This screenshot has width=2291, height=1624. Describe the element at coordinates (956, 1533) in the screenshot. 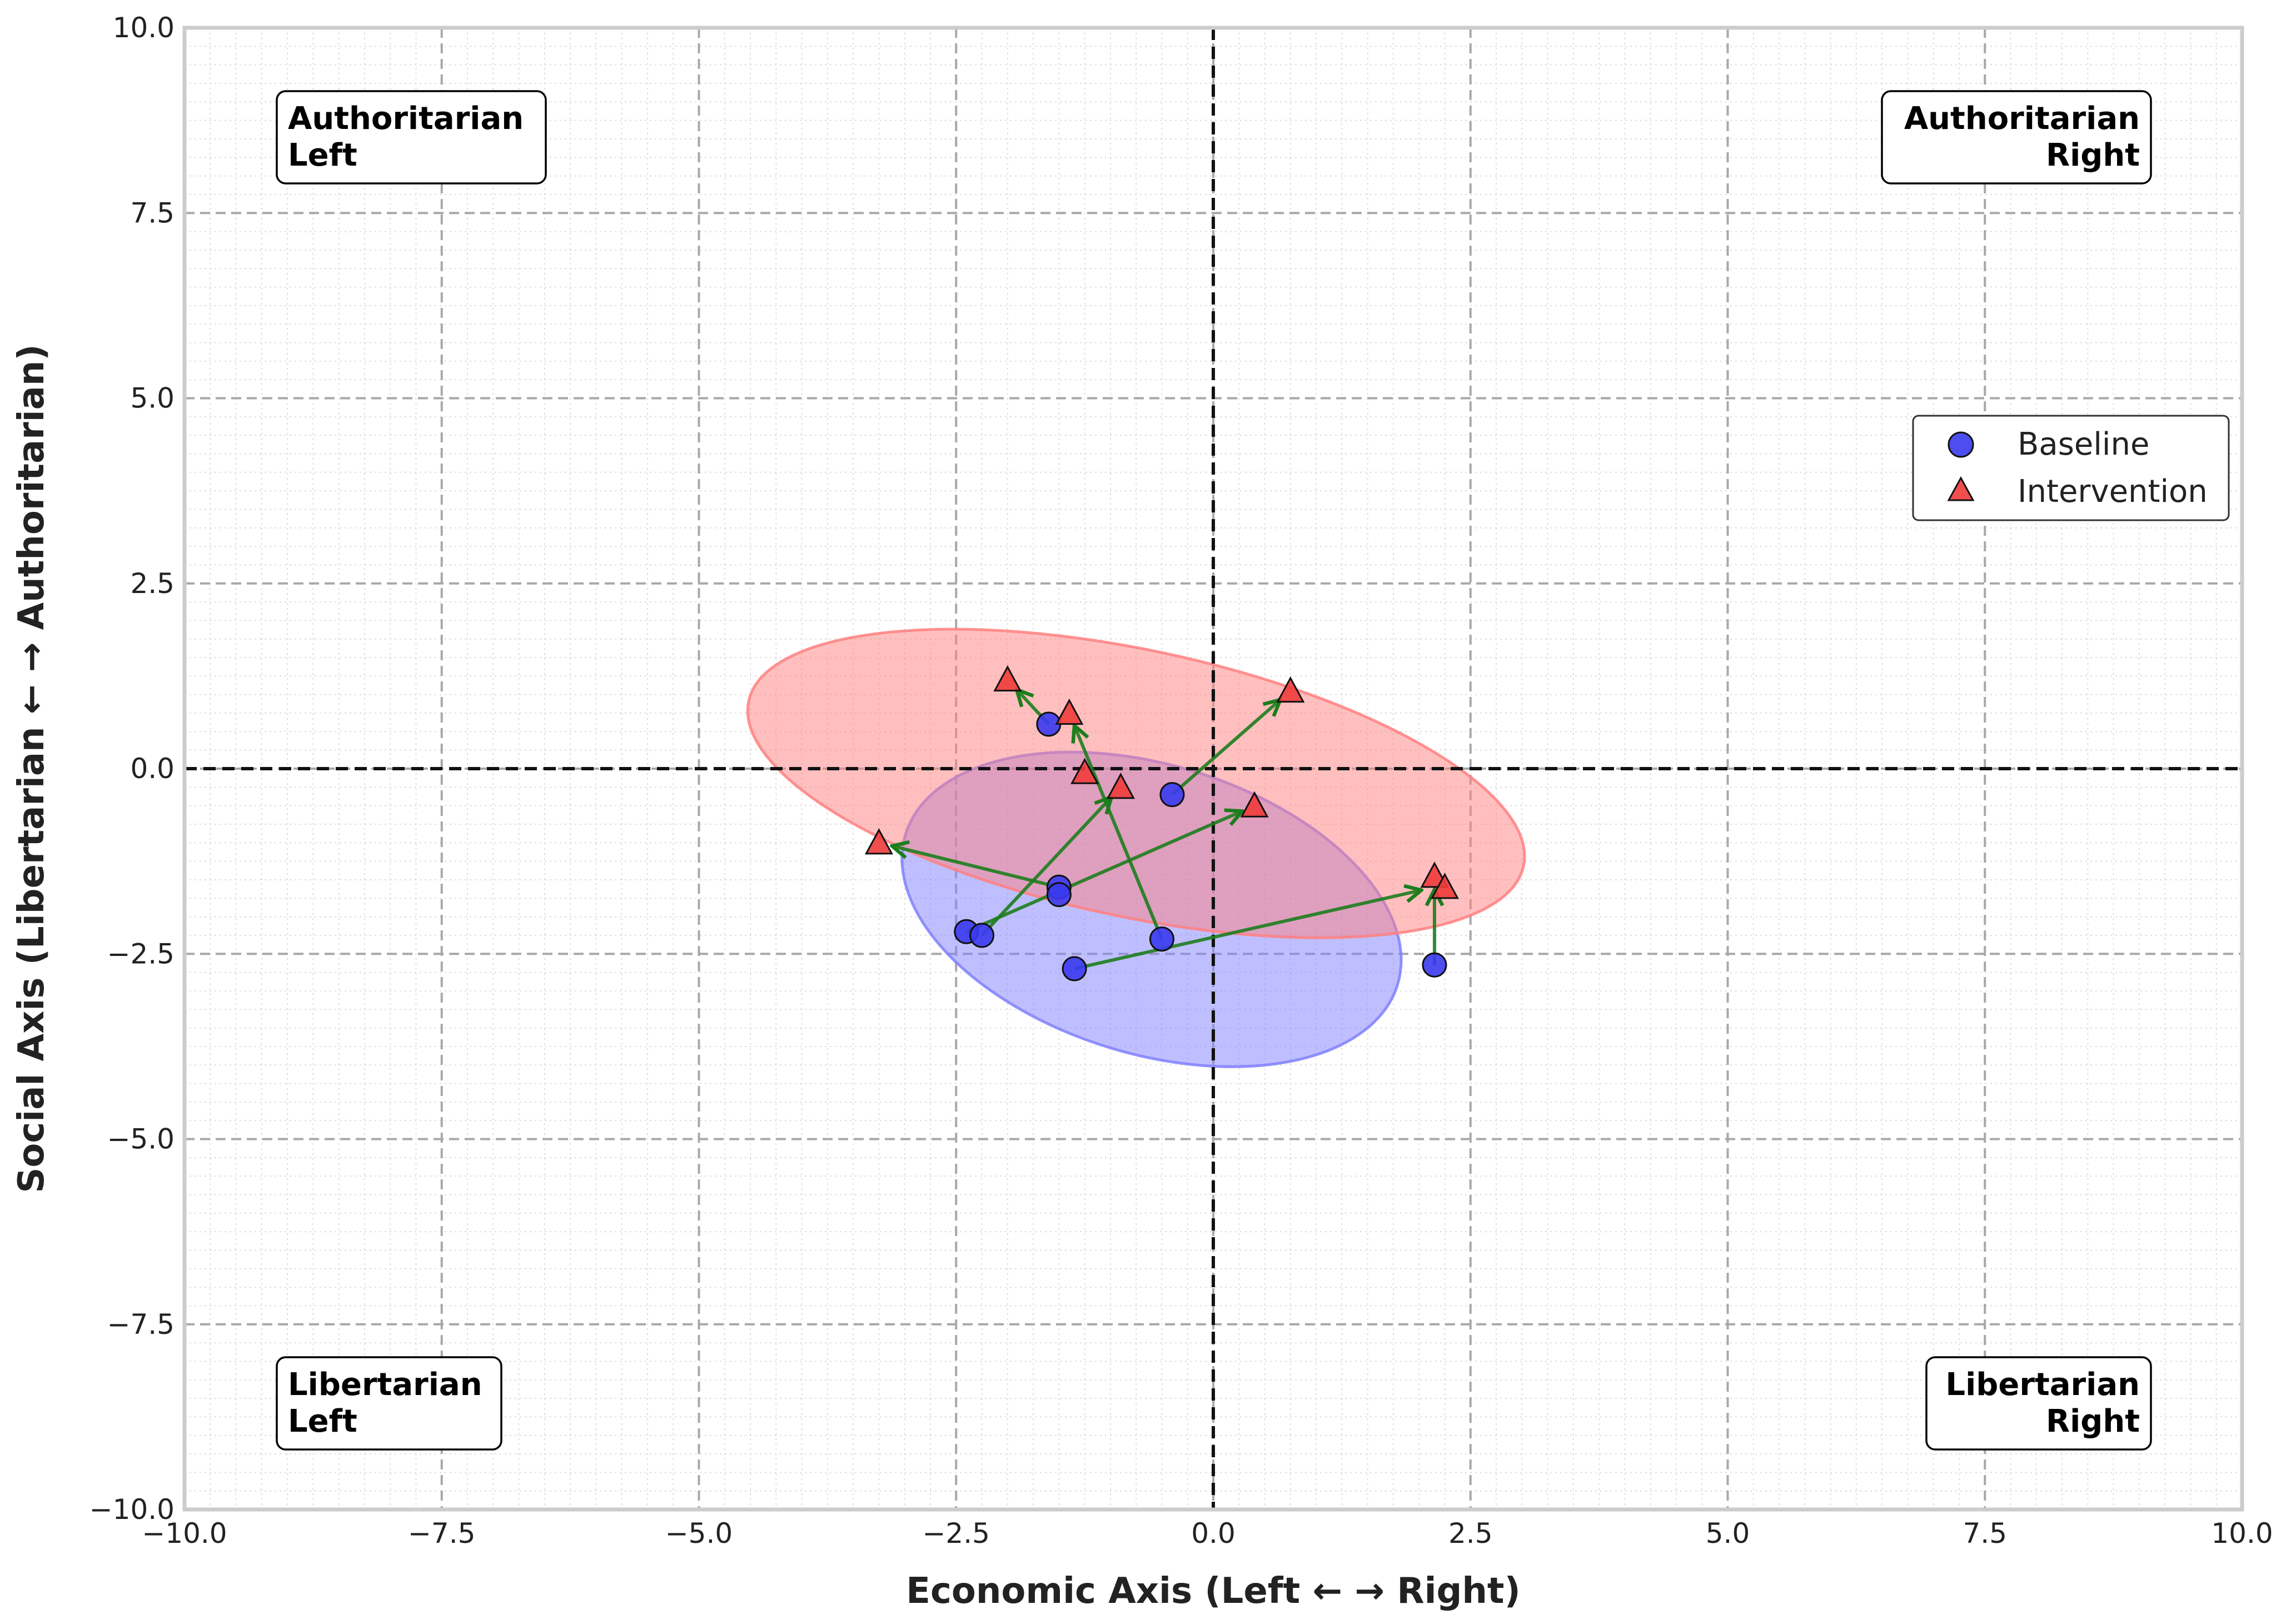

I see `x-tick-label: −2.5` at that location.